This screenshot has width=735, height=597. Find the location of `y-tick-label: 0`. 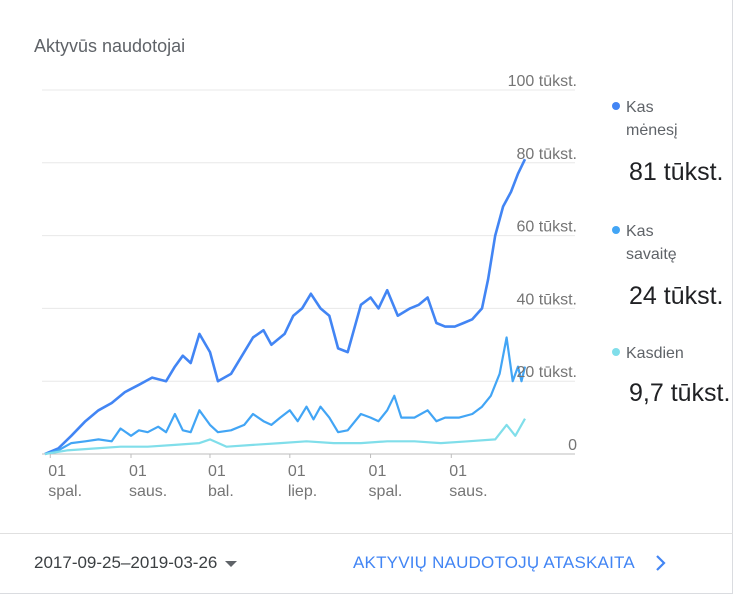

y-tick-label: 0 is located at coordinates (572, 445).